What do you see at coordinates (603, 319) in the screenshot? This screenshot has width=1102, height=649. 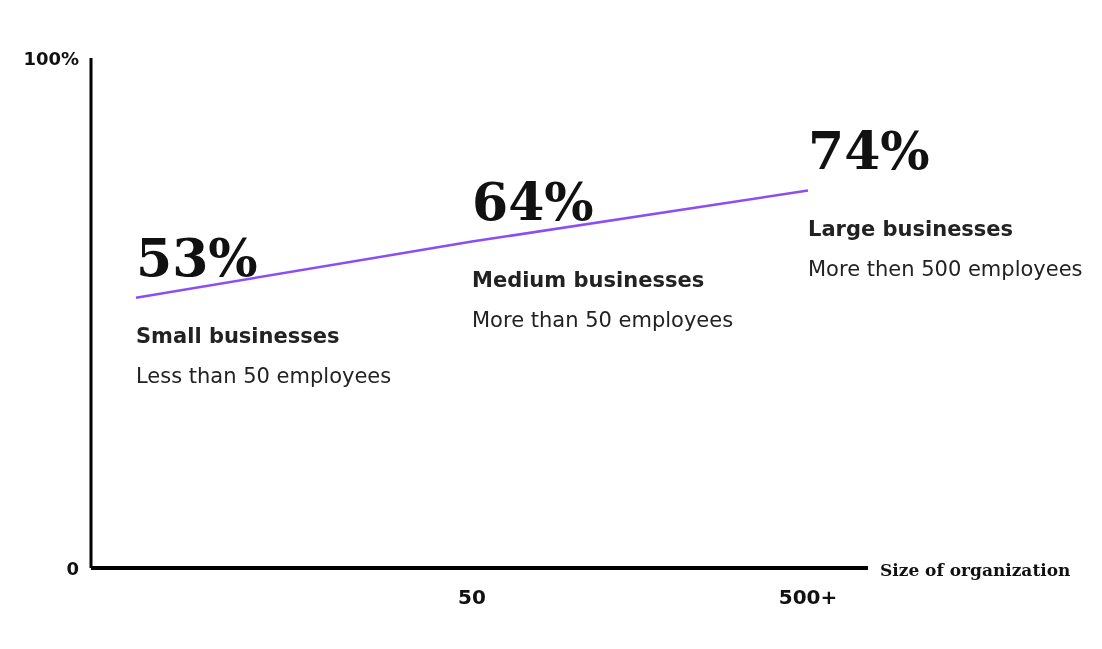 I see `annotation: More than 50 employees` at bounding box center [603, 319].